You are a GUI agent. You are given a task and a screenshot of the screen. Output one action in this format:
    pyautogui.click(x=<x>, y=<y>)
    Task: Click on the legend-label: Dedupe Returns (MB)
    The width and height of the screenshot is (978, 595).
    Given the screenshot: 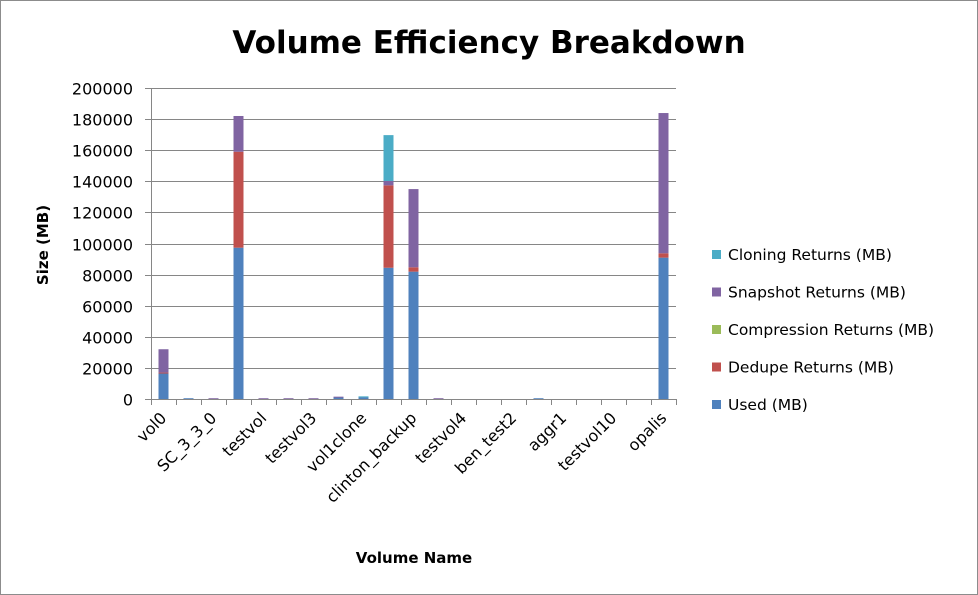 What is the action you would take?
    pyautogui.click(x=811, y=368)
    